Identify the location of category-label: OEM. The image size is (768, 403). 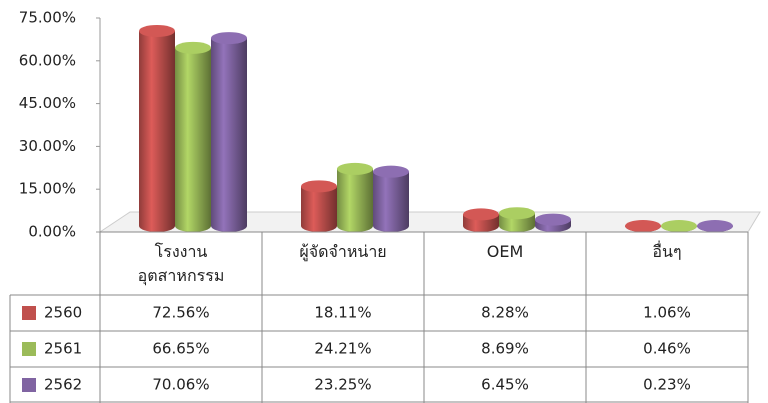
(505, 251).